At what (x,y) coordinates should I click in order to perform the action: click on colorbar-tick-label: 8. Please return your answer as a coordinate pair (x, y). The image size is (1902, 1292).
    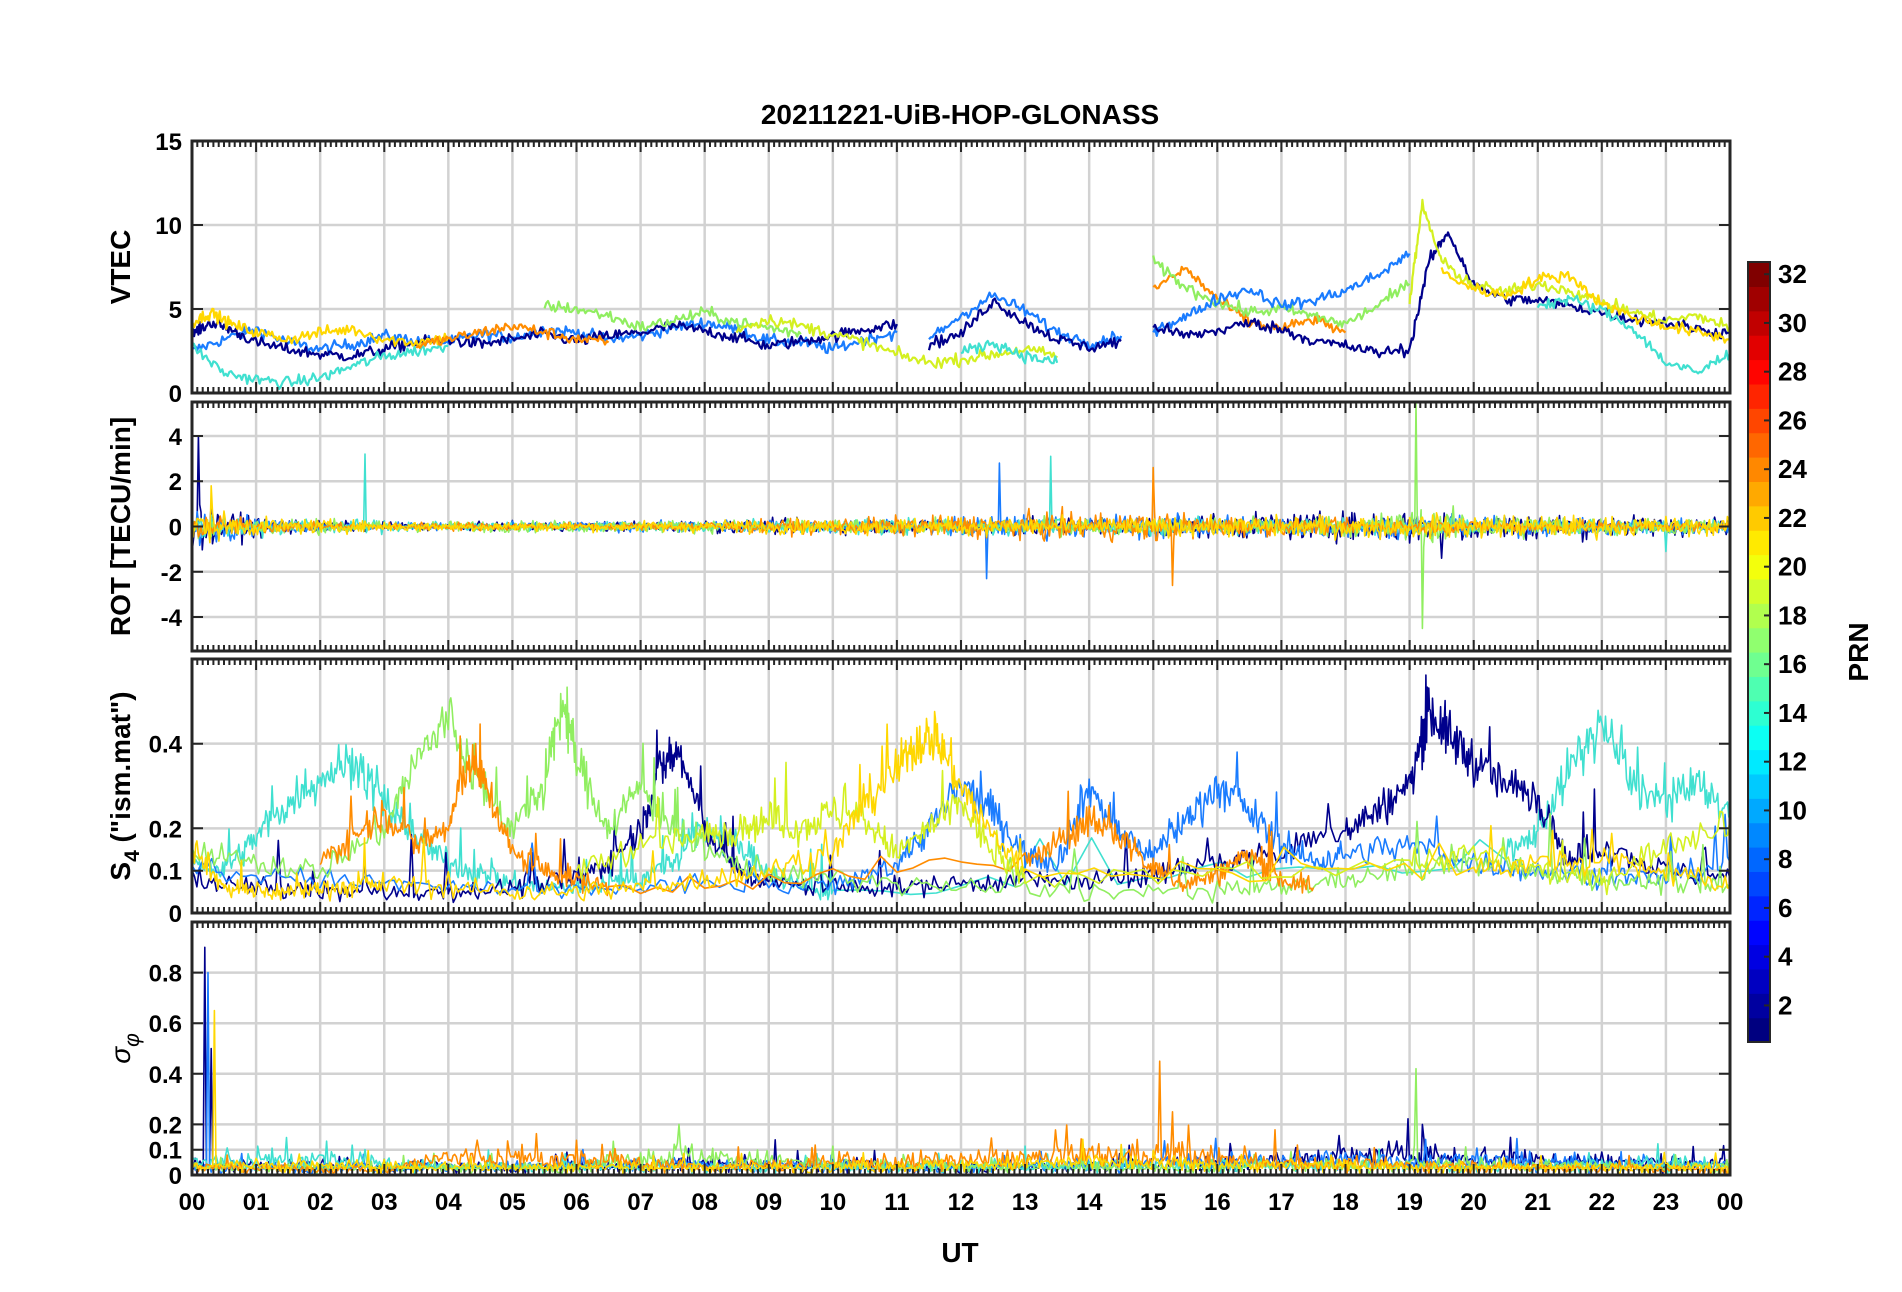
    Looking at the image, I should click on (1785, 859).